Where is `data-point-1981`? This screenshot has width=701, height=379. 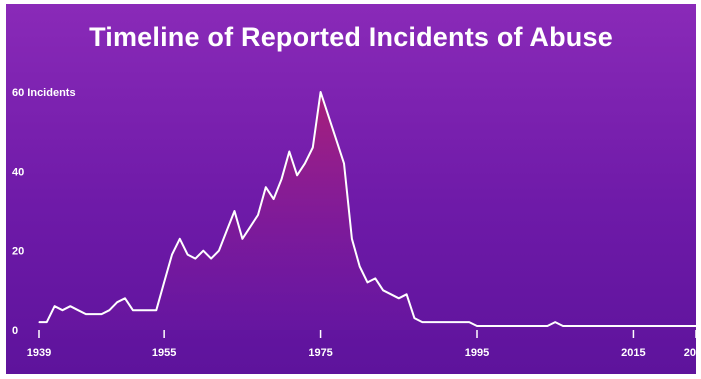
data-point-1981 is located at coordinates (367, 282).